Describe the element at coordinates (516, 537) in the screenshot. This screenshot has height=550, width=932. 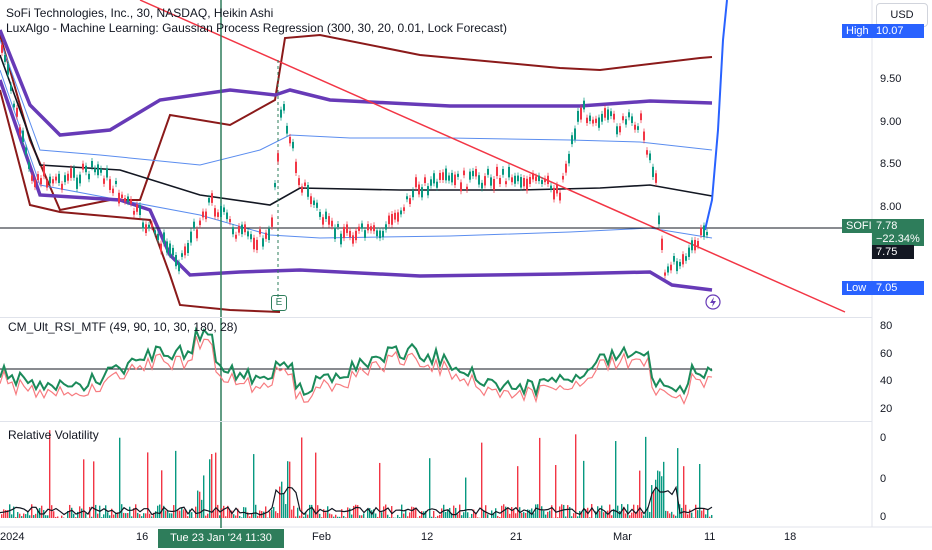
I see `time-label: 21` at that location.